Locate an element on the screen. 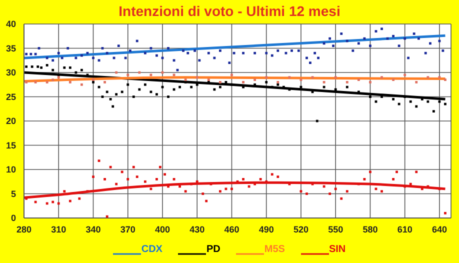 This screenshot has width=459, height=263. x-tick-label: 310 is located at coordinates (58, 229).